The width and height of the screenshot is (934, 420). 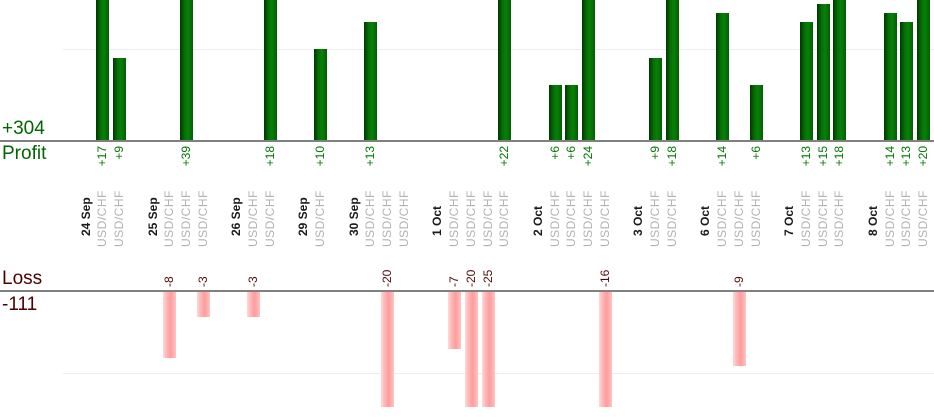 What do you see at coordinates (437, 220) in the screenshot?
I see `date-label: 1 Oct` at bounding box center [437, 220].